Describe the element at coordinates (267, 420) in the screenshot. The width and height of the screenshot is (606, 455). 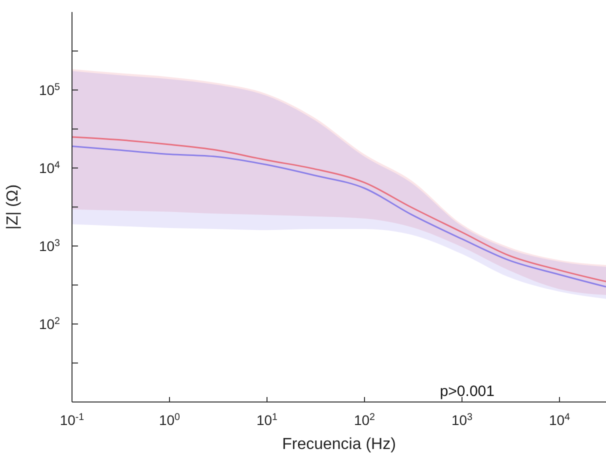
I see `x-tick-label: 10$^{1}$` at that location.